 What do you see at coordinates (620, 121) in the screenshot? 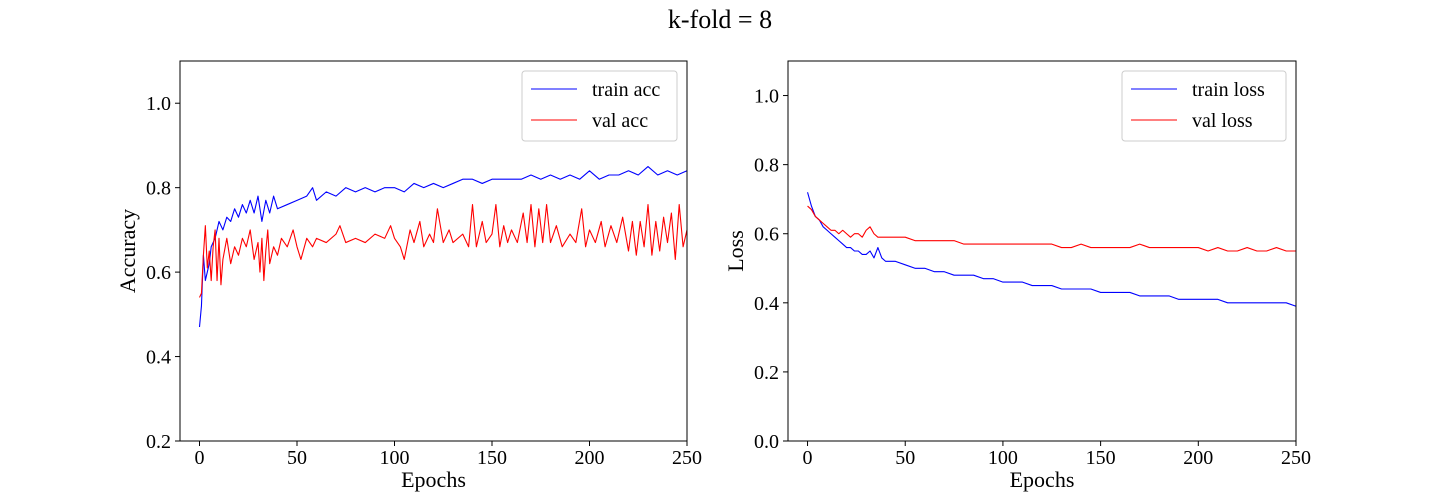
I see `legend-entry-label: val acc` at bounding box center [620, 121].